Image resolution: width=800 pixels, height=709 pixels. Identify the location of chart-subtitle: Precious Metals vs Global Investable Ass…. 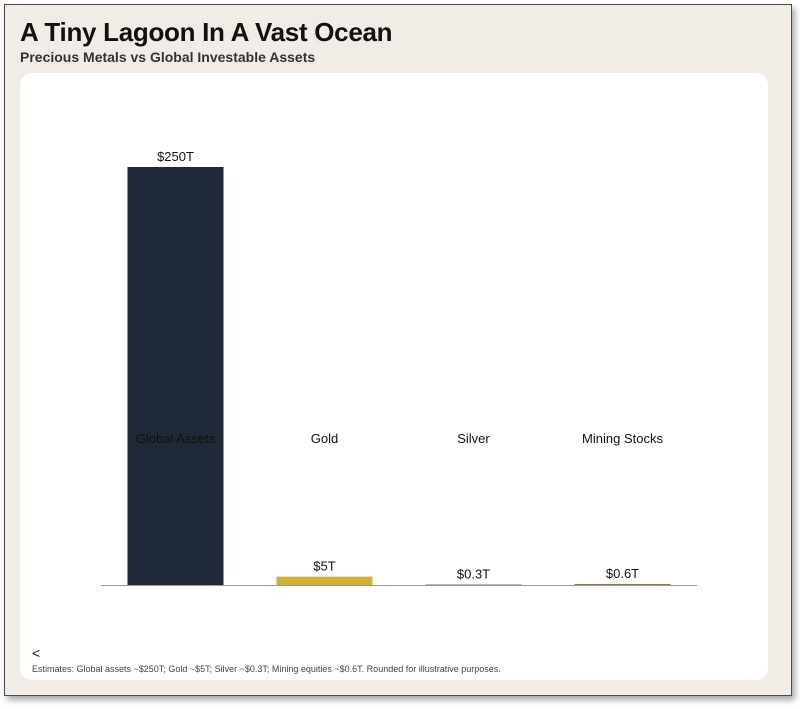
(168, 57).